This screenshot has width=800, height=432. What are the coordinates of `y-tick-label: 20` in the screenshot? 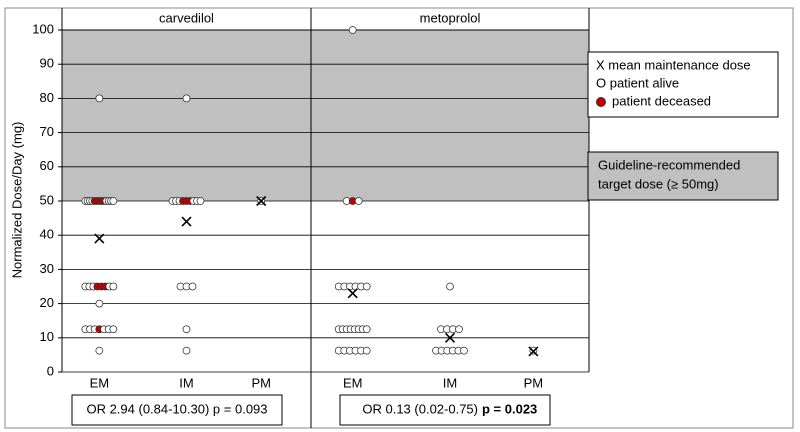 It's located at (47, 302).